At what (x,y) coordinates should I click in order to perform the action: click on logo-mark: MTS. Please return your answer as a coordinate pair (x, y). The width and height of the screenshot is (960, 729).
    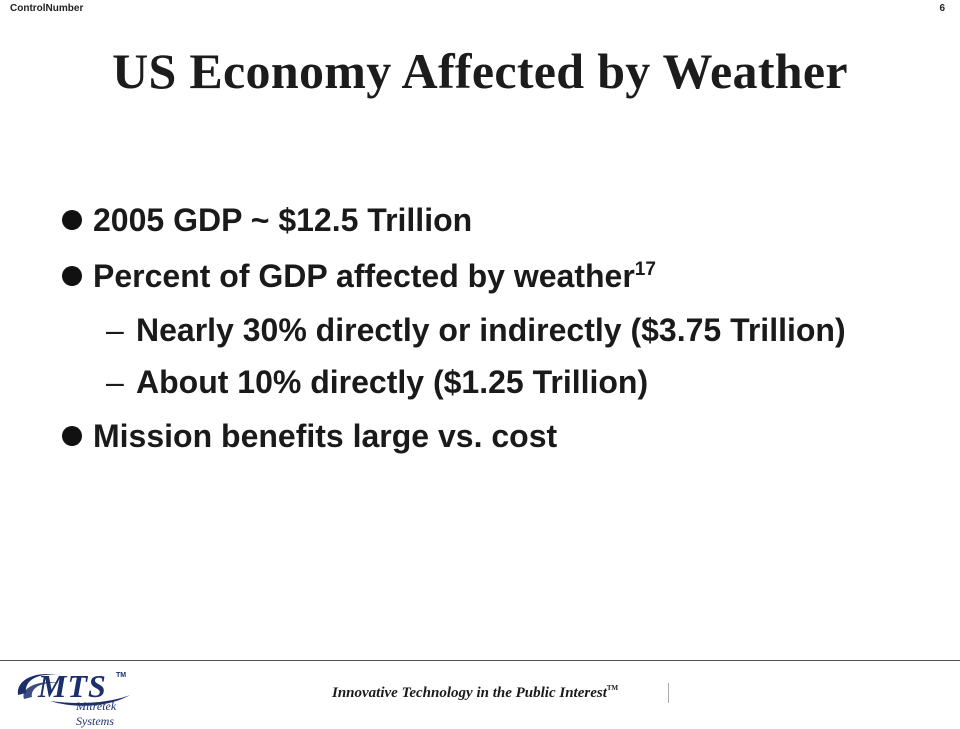
    Looking at the image, I should click on (72, 686).